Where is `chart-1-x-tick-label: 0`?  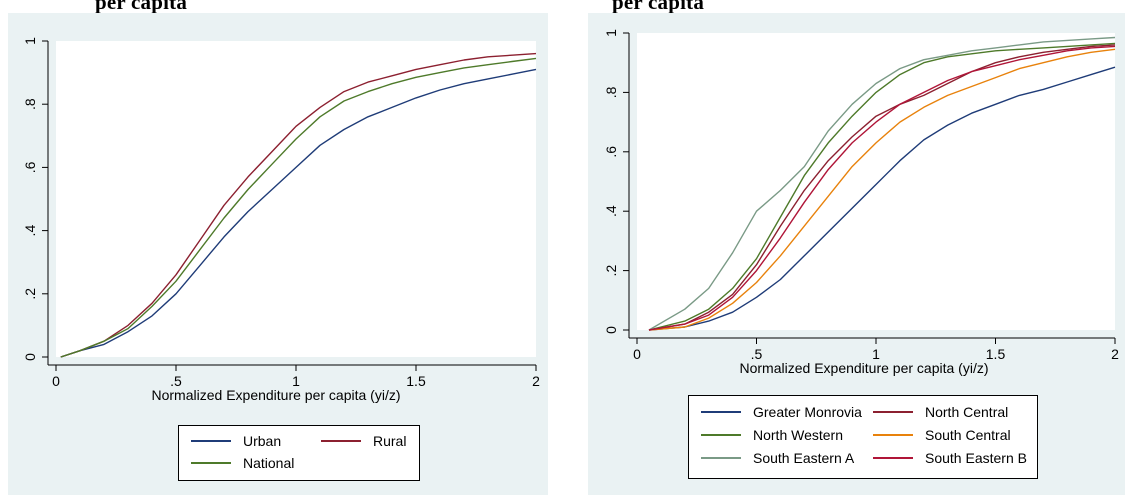 chart-1-x-tick-label: 0 is located at coordinates (637, 354).